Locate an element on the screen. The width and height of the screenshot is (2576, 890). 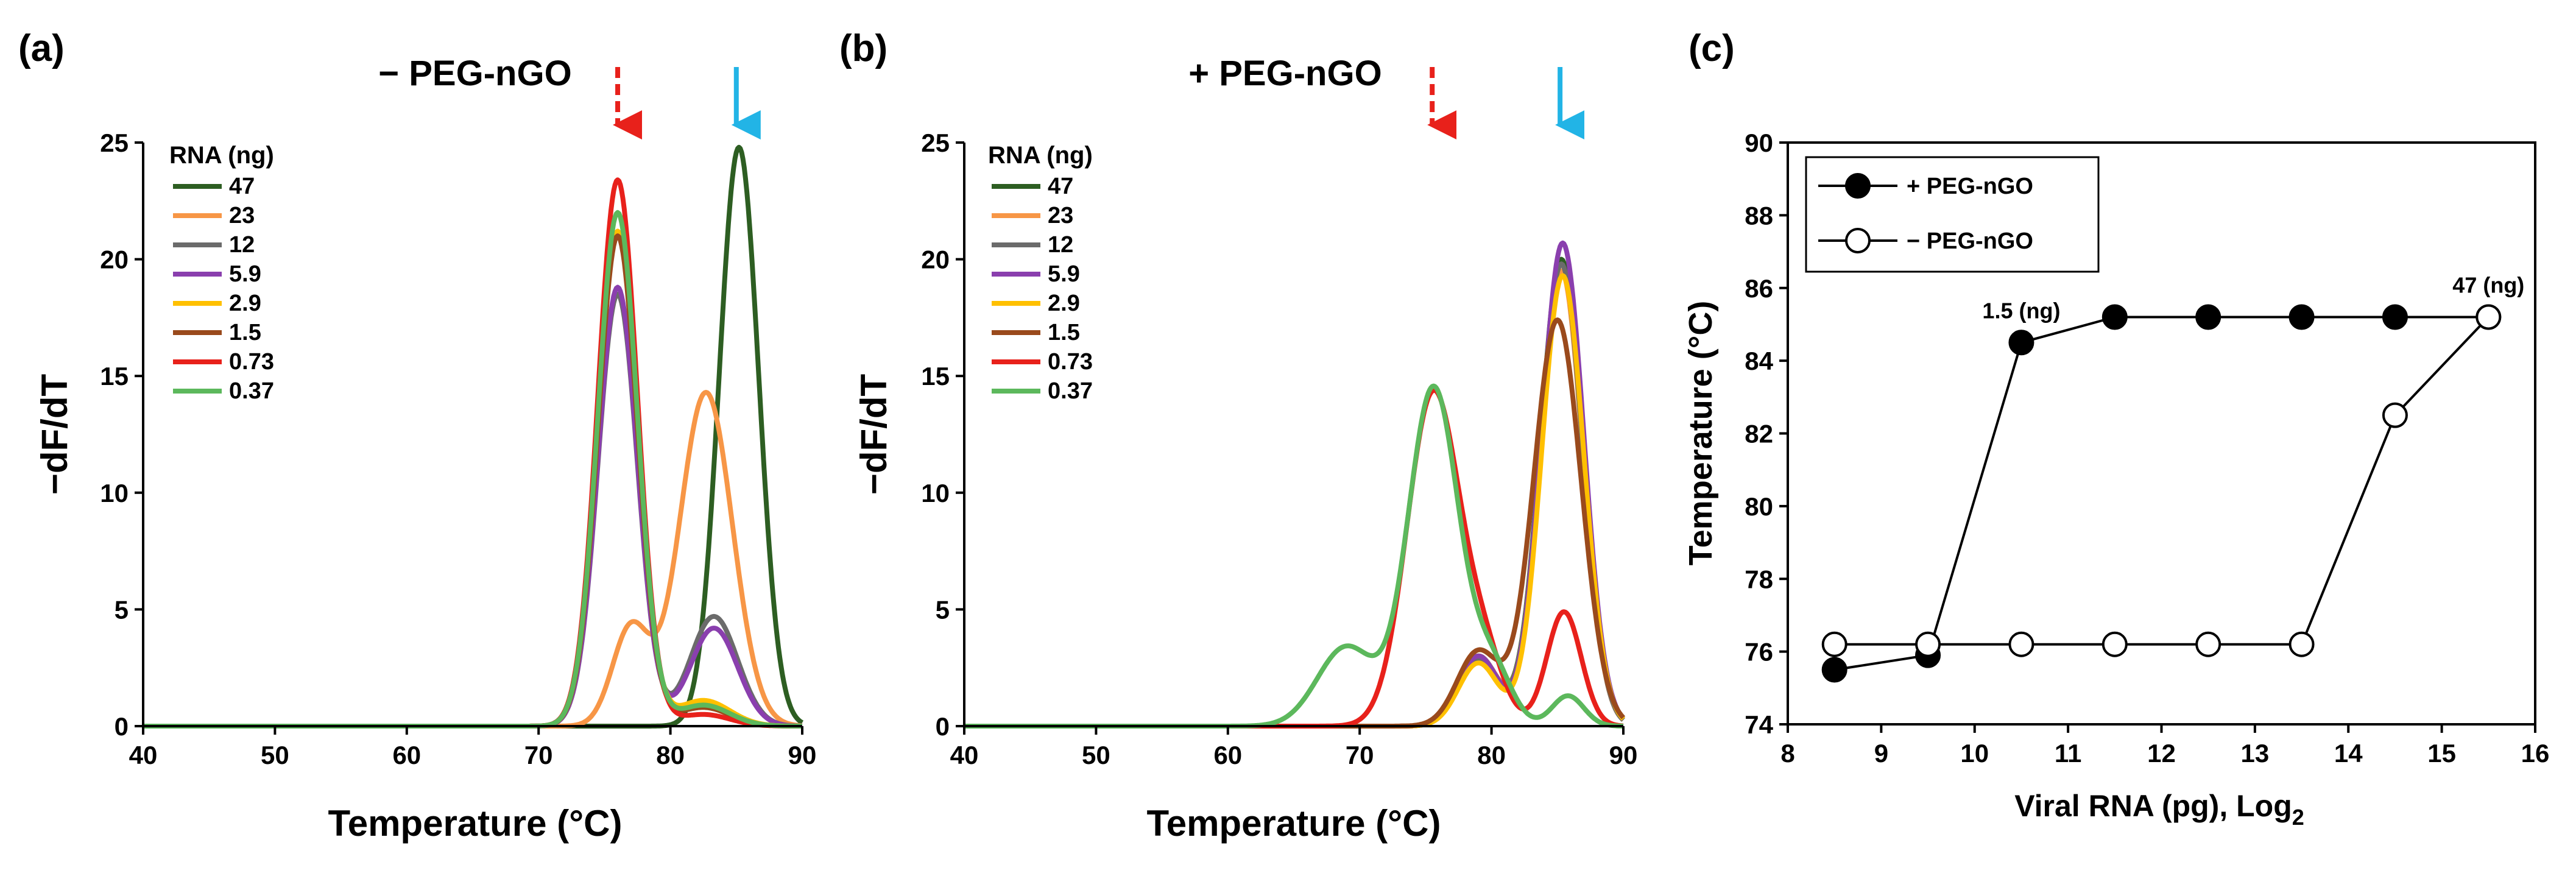
panel-b-y-tick-label: 20 is located at coordinates (936, 259).